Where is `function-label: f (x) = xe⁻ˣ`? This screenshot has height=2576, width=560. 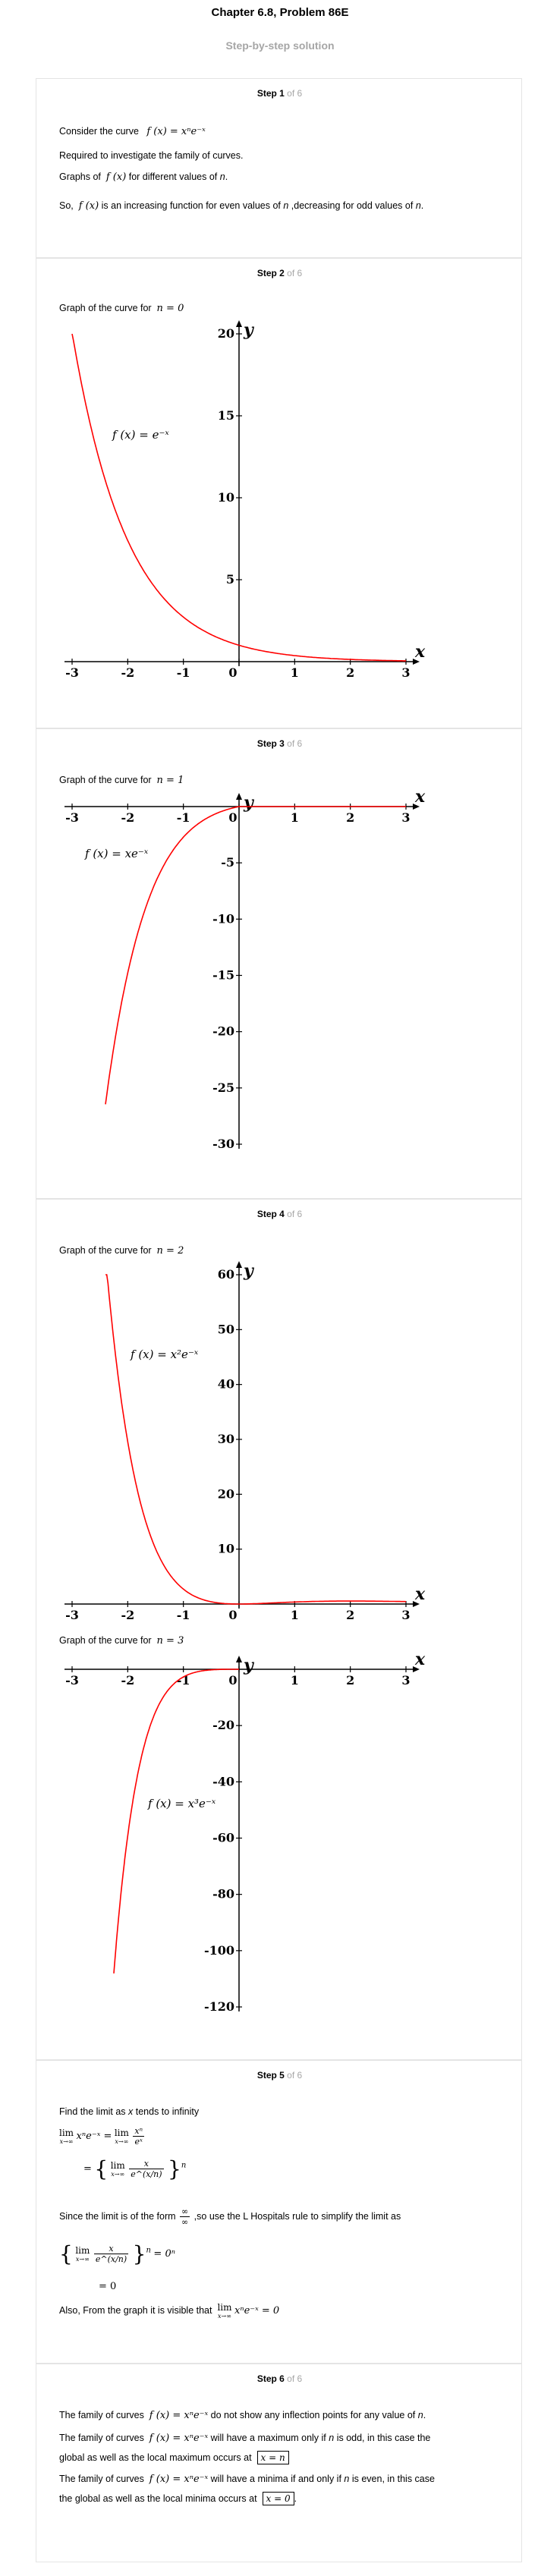
function-label: f (x) = xe⁻ˣ is located at coordinates (116, 853).